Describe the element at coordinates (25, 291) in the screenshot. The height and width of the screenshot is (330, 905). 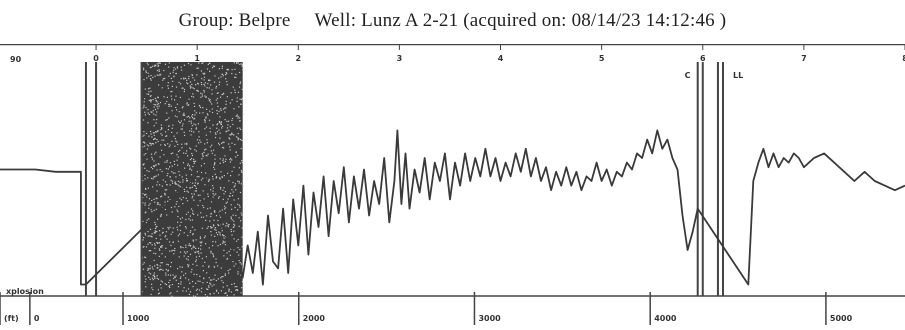
I see `side-label: xplosion` at that location.